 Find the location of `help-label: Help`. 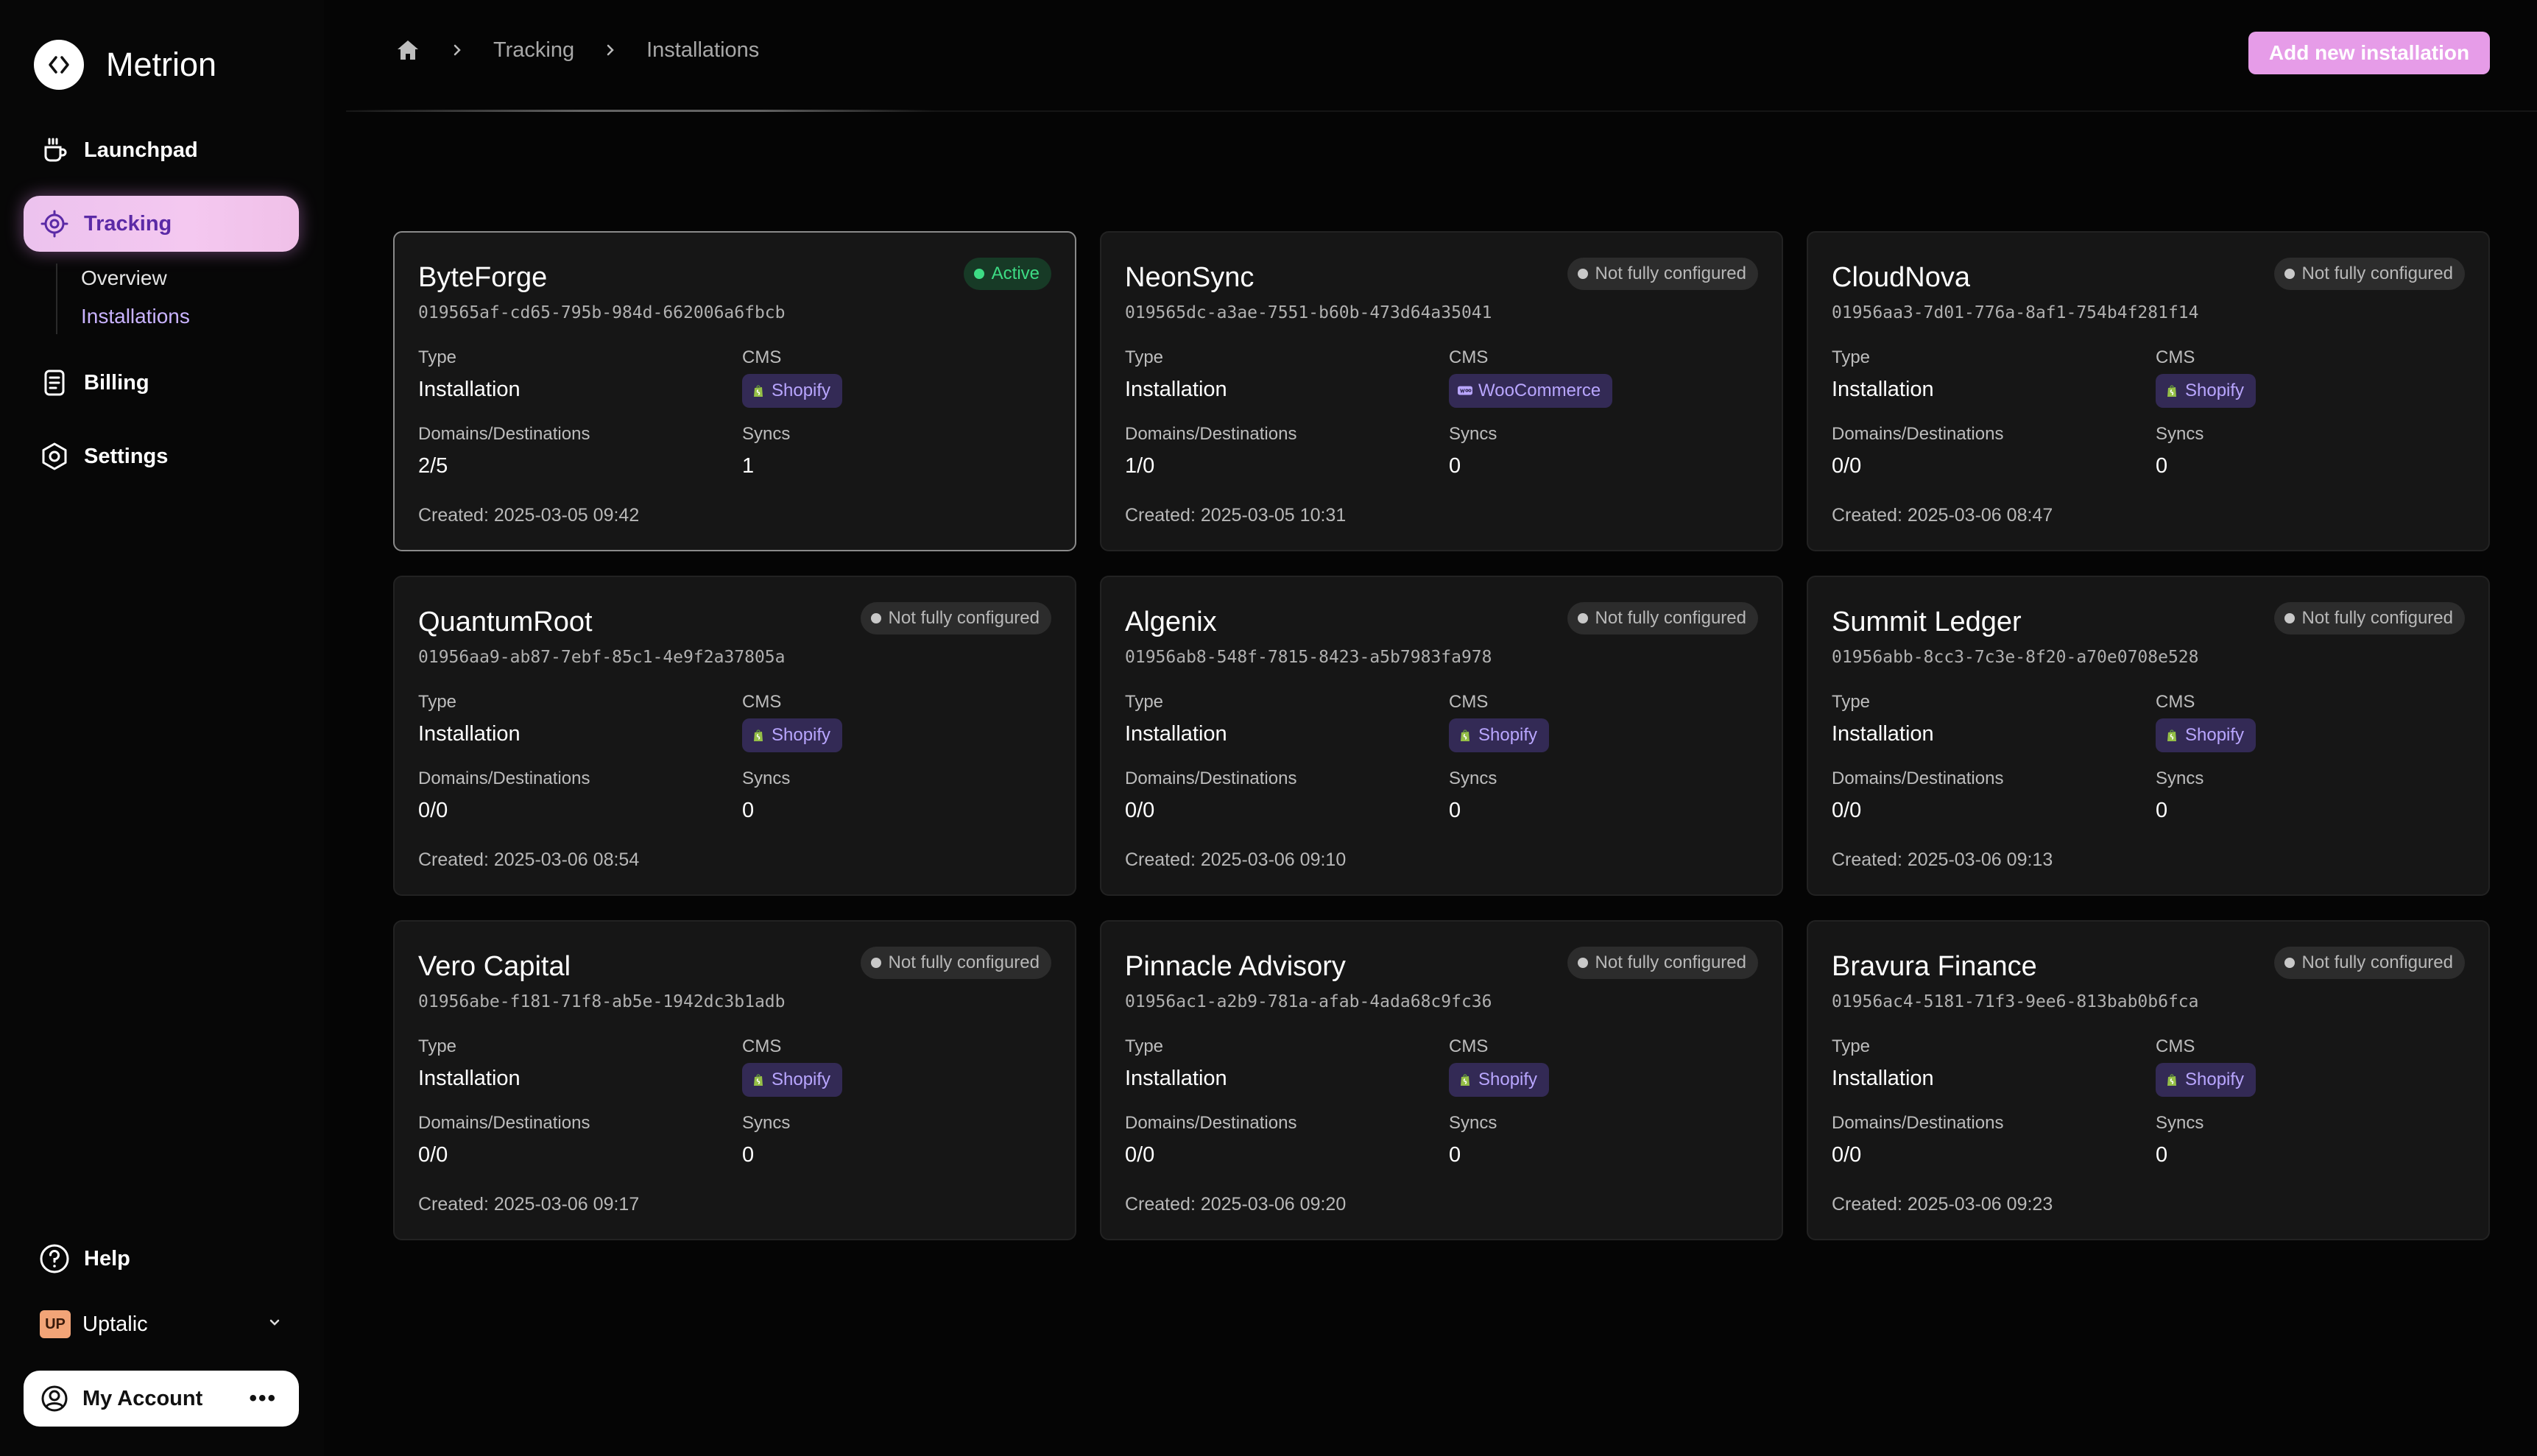

help-label: Help is located at coordinates (107, 1258).